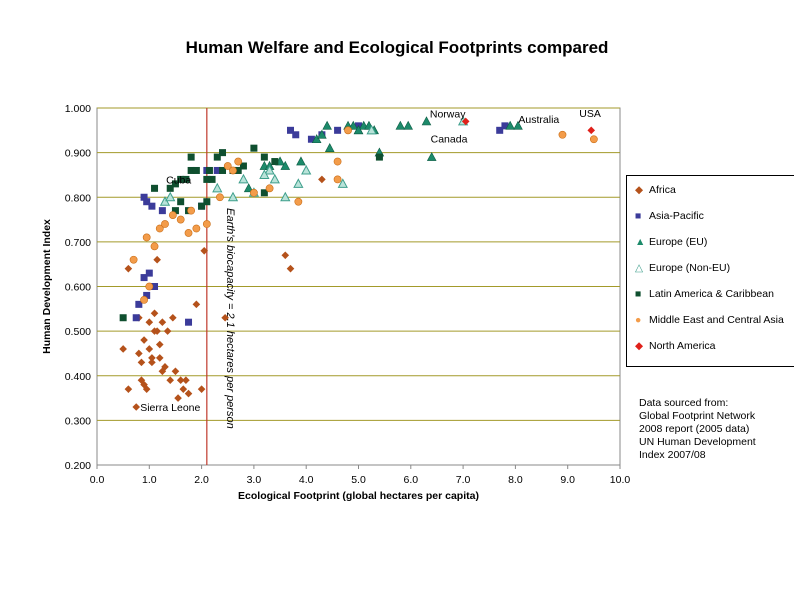  Describe the element at coordinates (591, 130) in the screenshot. I see `data-point-north-america` at that location.